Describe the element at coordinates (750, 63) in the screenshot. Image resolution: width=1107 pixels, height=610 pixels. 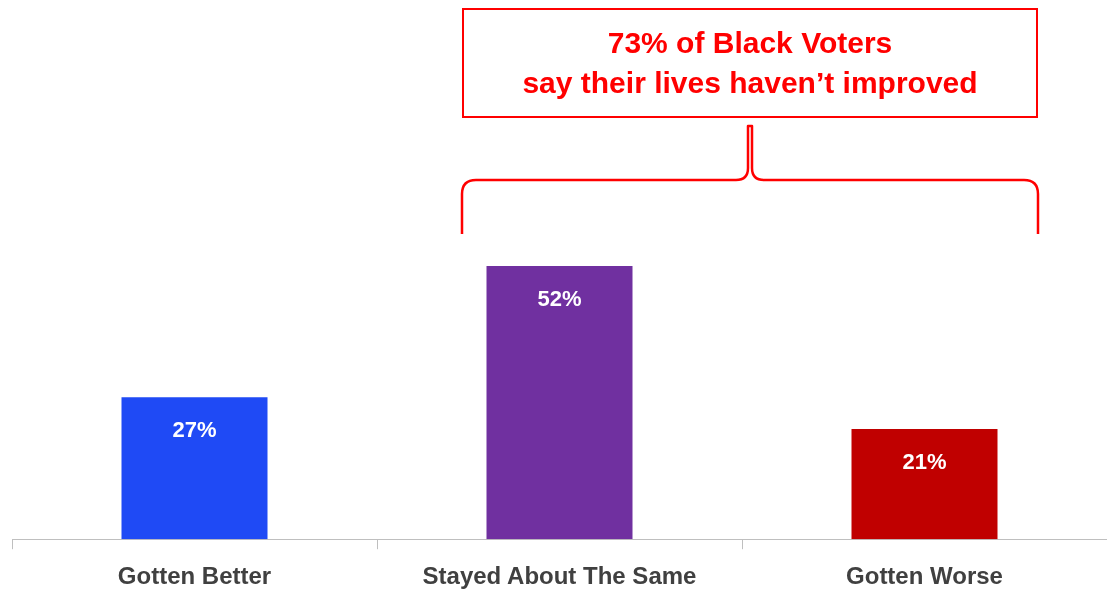
I see `text: 73% of Black Voters say their lives haven’t improved` at that location.